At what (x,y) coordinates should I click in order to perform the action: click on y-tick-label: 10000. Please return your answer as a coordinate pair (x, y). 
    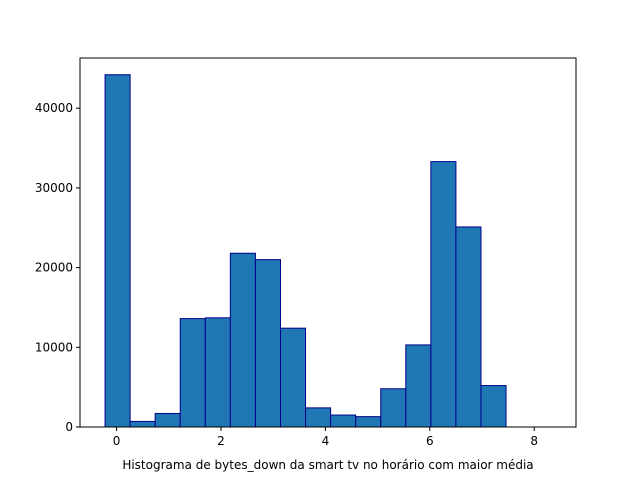
    Looking at the image, I should click on (54, 347).